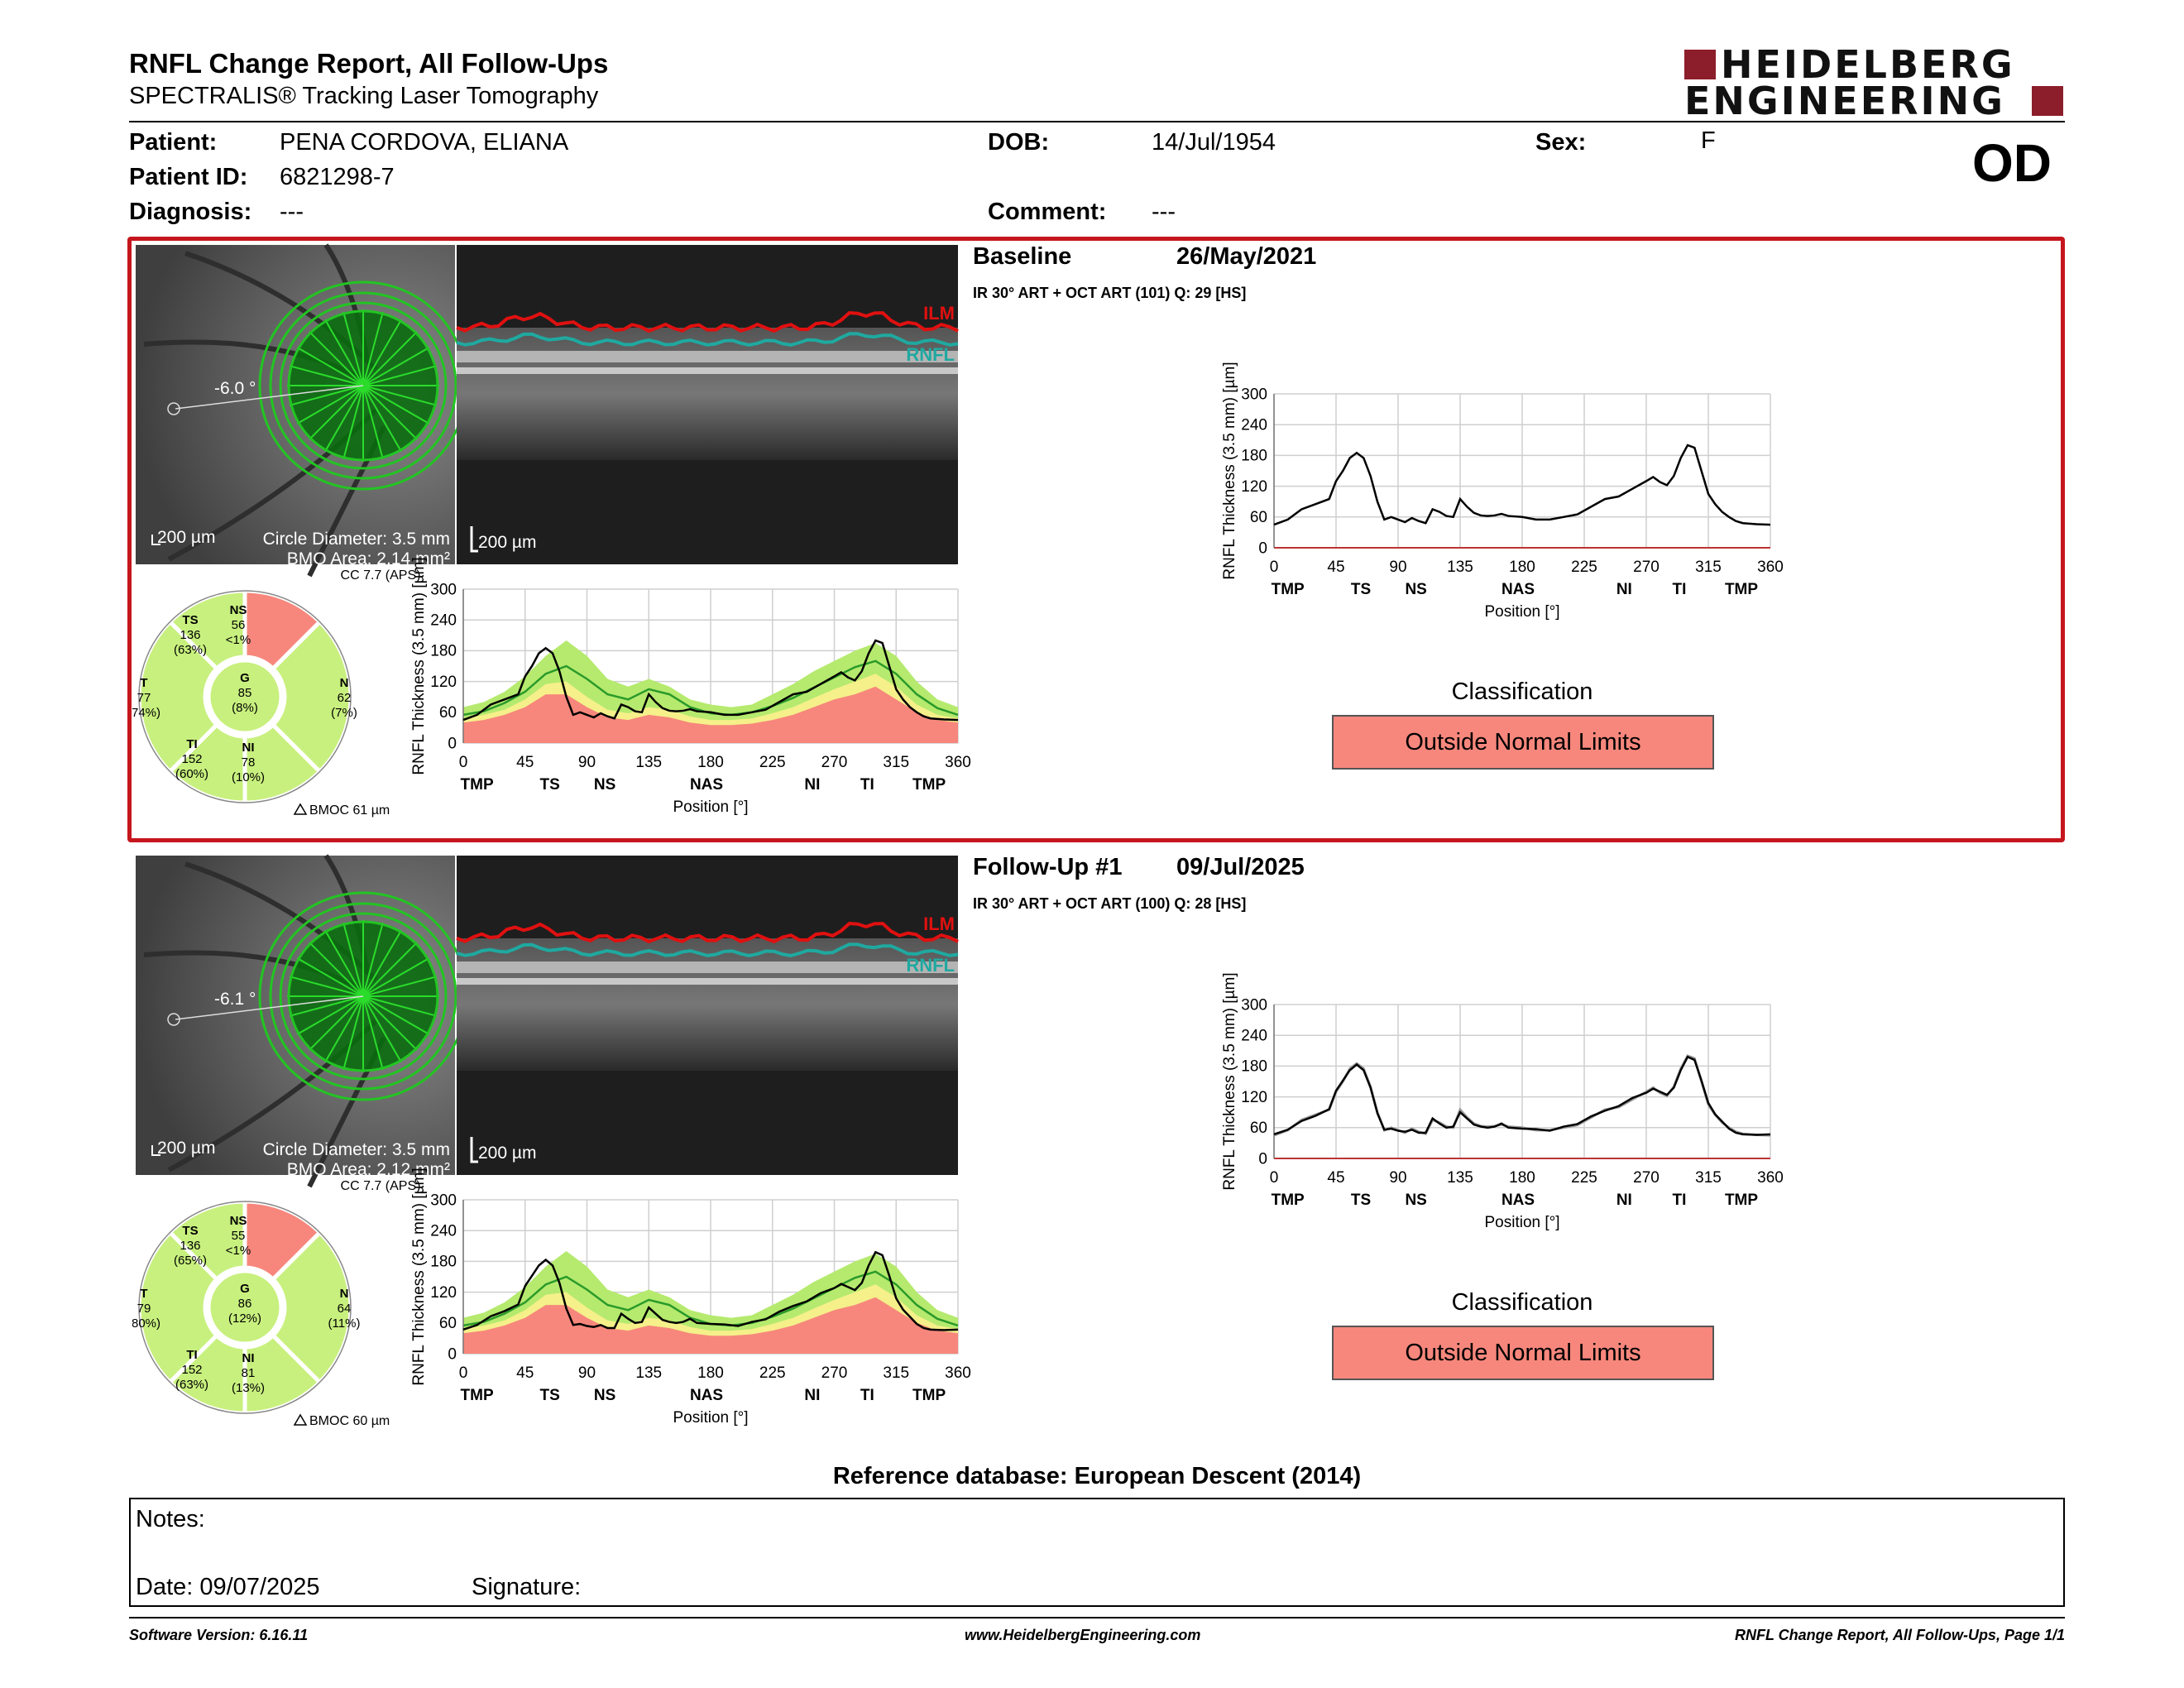 This screenshot has height=1688, width=2184. What do you see at coordinates (1522, 692) in the screenshot?
I see `classification-label: Classification` at bounding box center [1522, 692].